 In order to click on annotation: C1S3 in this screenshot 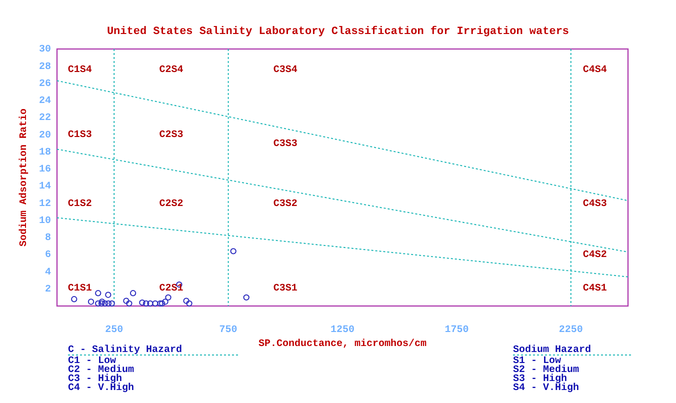, I will do `click(80, 136)`.